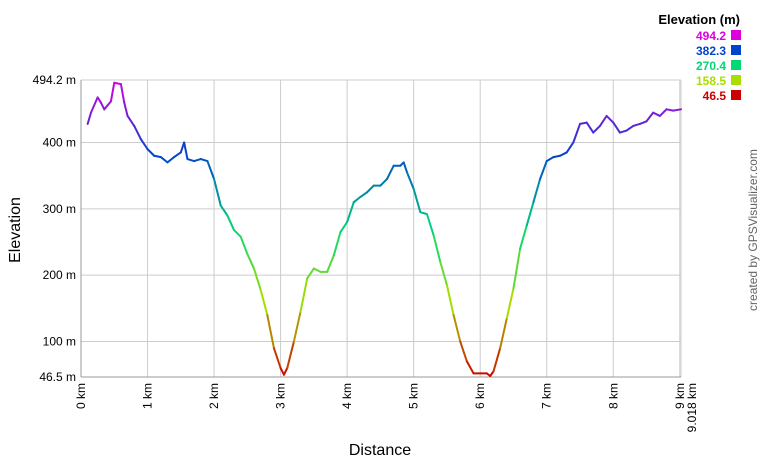  What do you see at coordinates (711, 66) in the screenshot?
I see `legend-value: 270.4` at bounding box center [711, 66].